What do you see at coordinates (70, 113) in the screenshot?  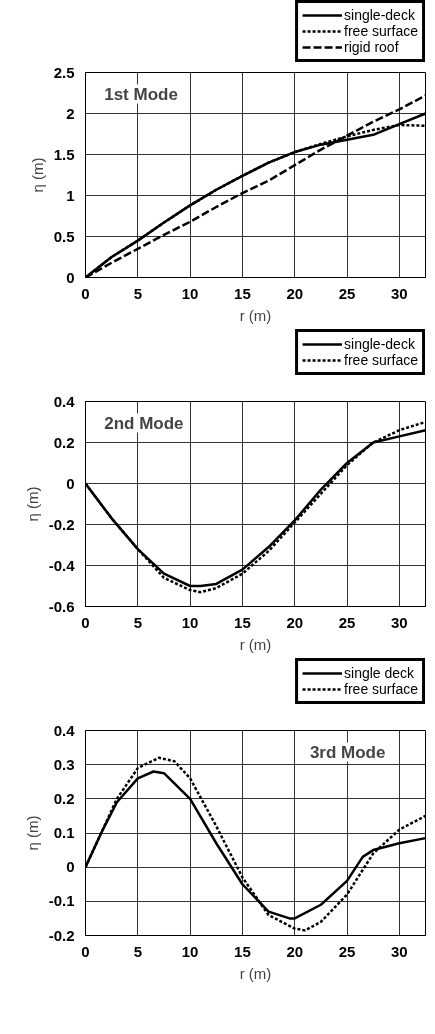 I see `y-tick-label: 2` at bounding box center [70, 113].